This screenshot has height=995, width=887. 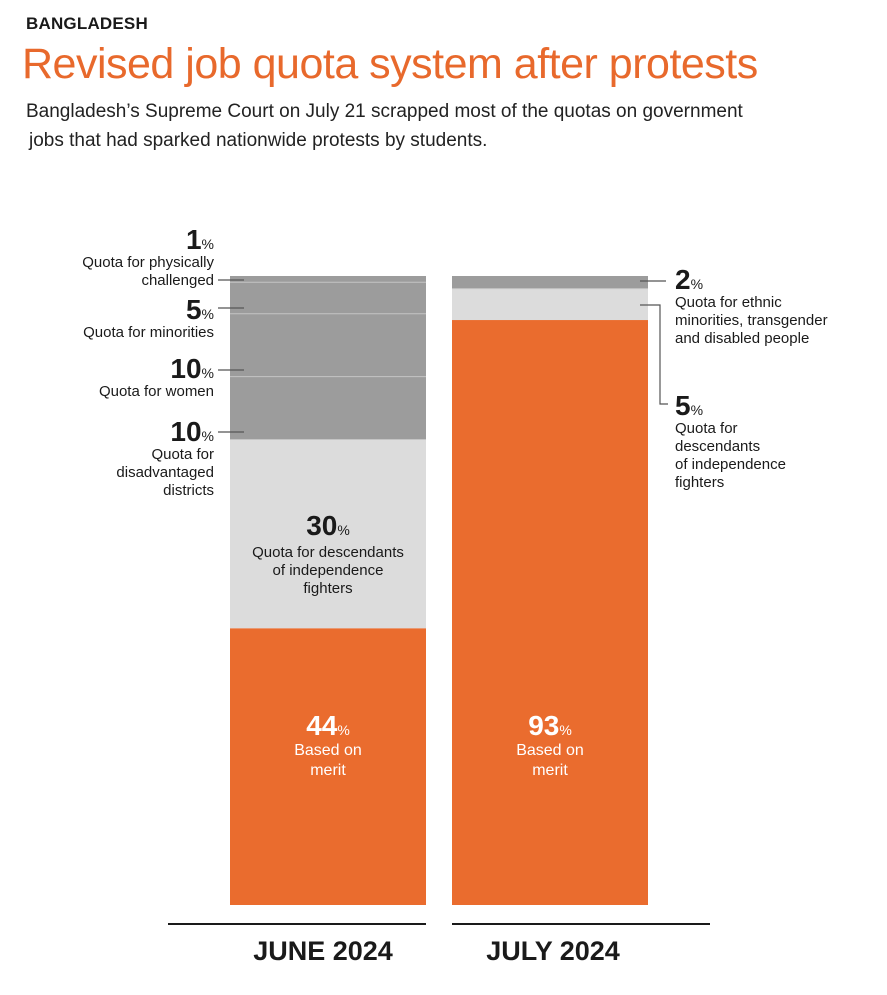 I want to click on bar-segment-june-districts, so click(x=328, y=408).